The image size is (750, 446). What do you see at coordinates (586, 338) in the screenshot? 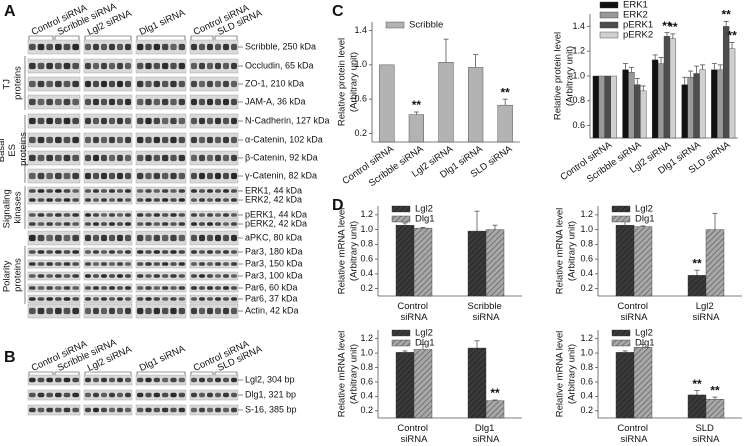
I see `y-tick-label: 1.2` at bounding box center [586, 338].